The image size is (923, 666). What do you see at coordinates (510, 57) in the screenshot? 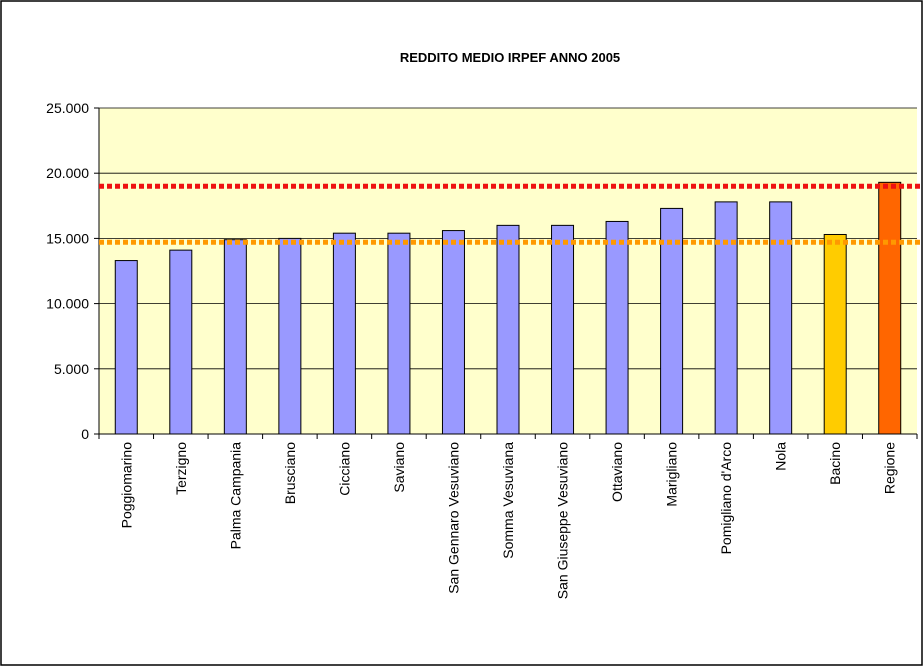
I see `chart-title: REDDITO MEDIO IRPEF ANNO 2005` at bounding box center [510, 57].